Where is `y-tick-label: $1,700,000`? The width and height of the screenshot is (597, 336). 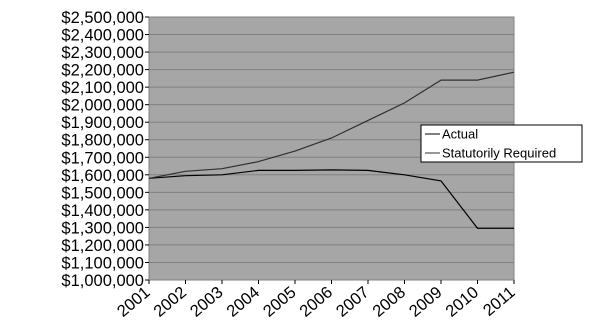 y-tick-label: $1,700,000 is located at coordinates (102, 158).